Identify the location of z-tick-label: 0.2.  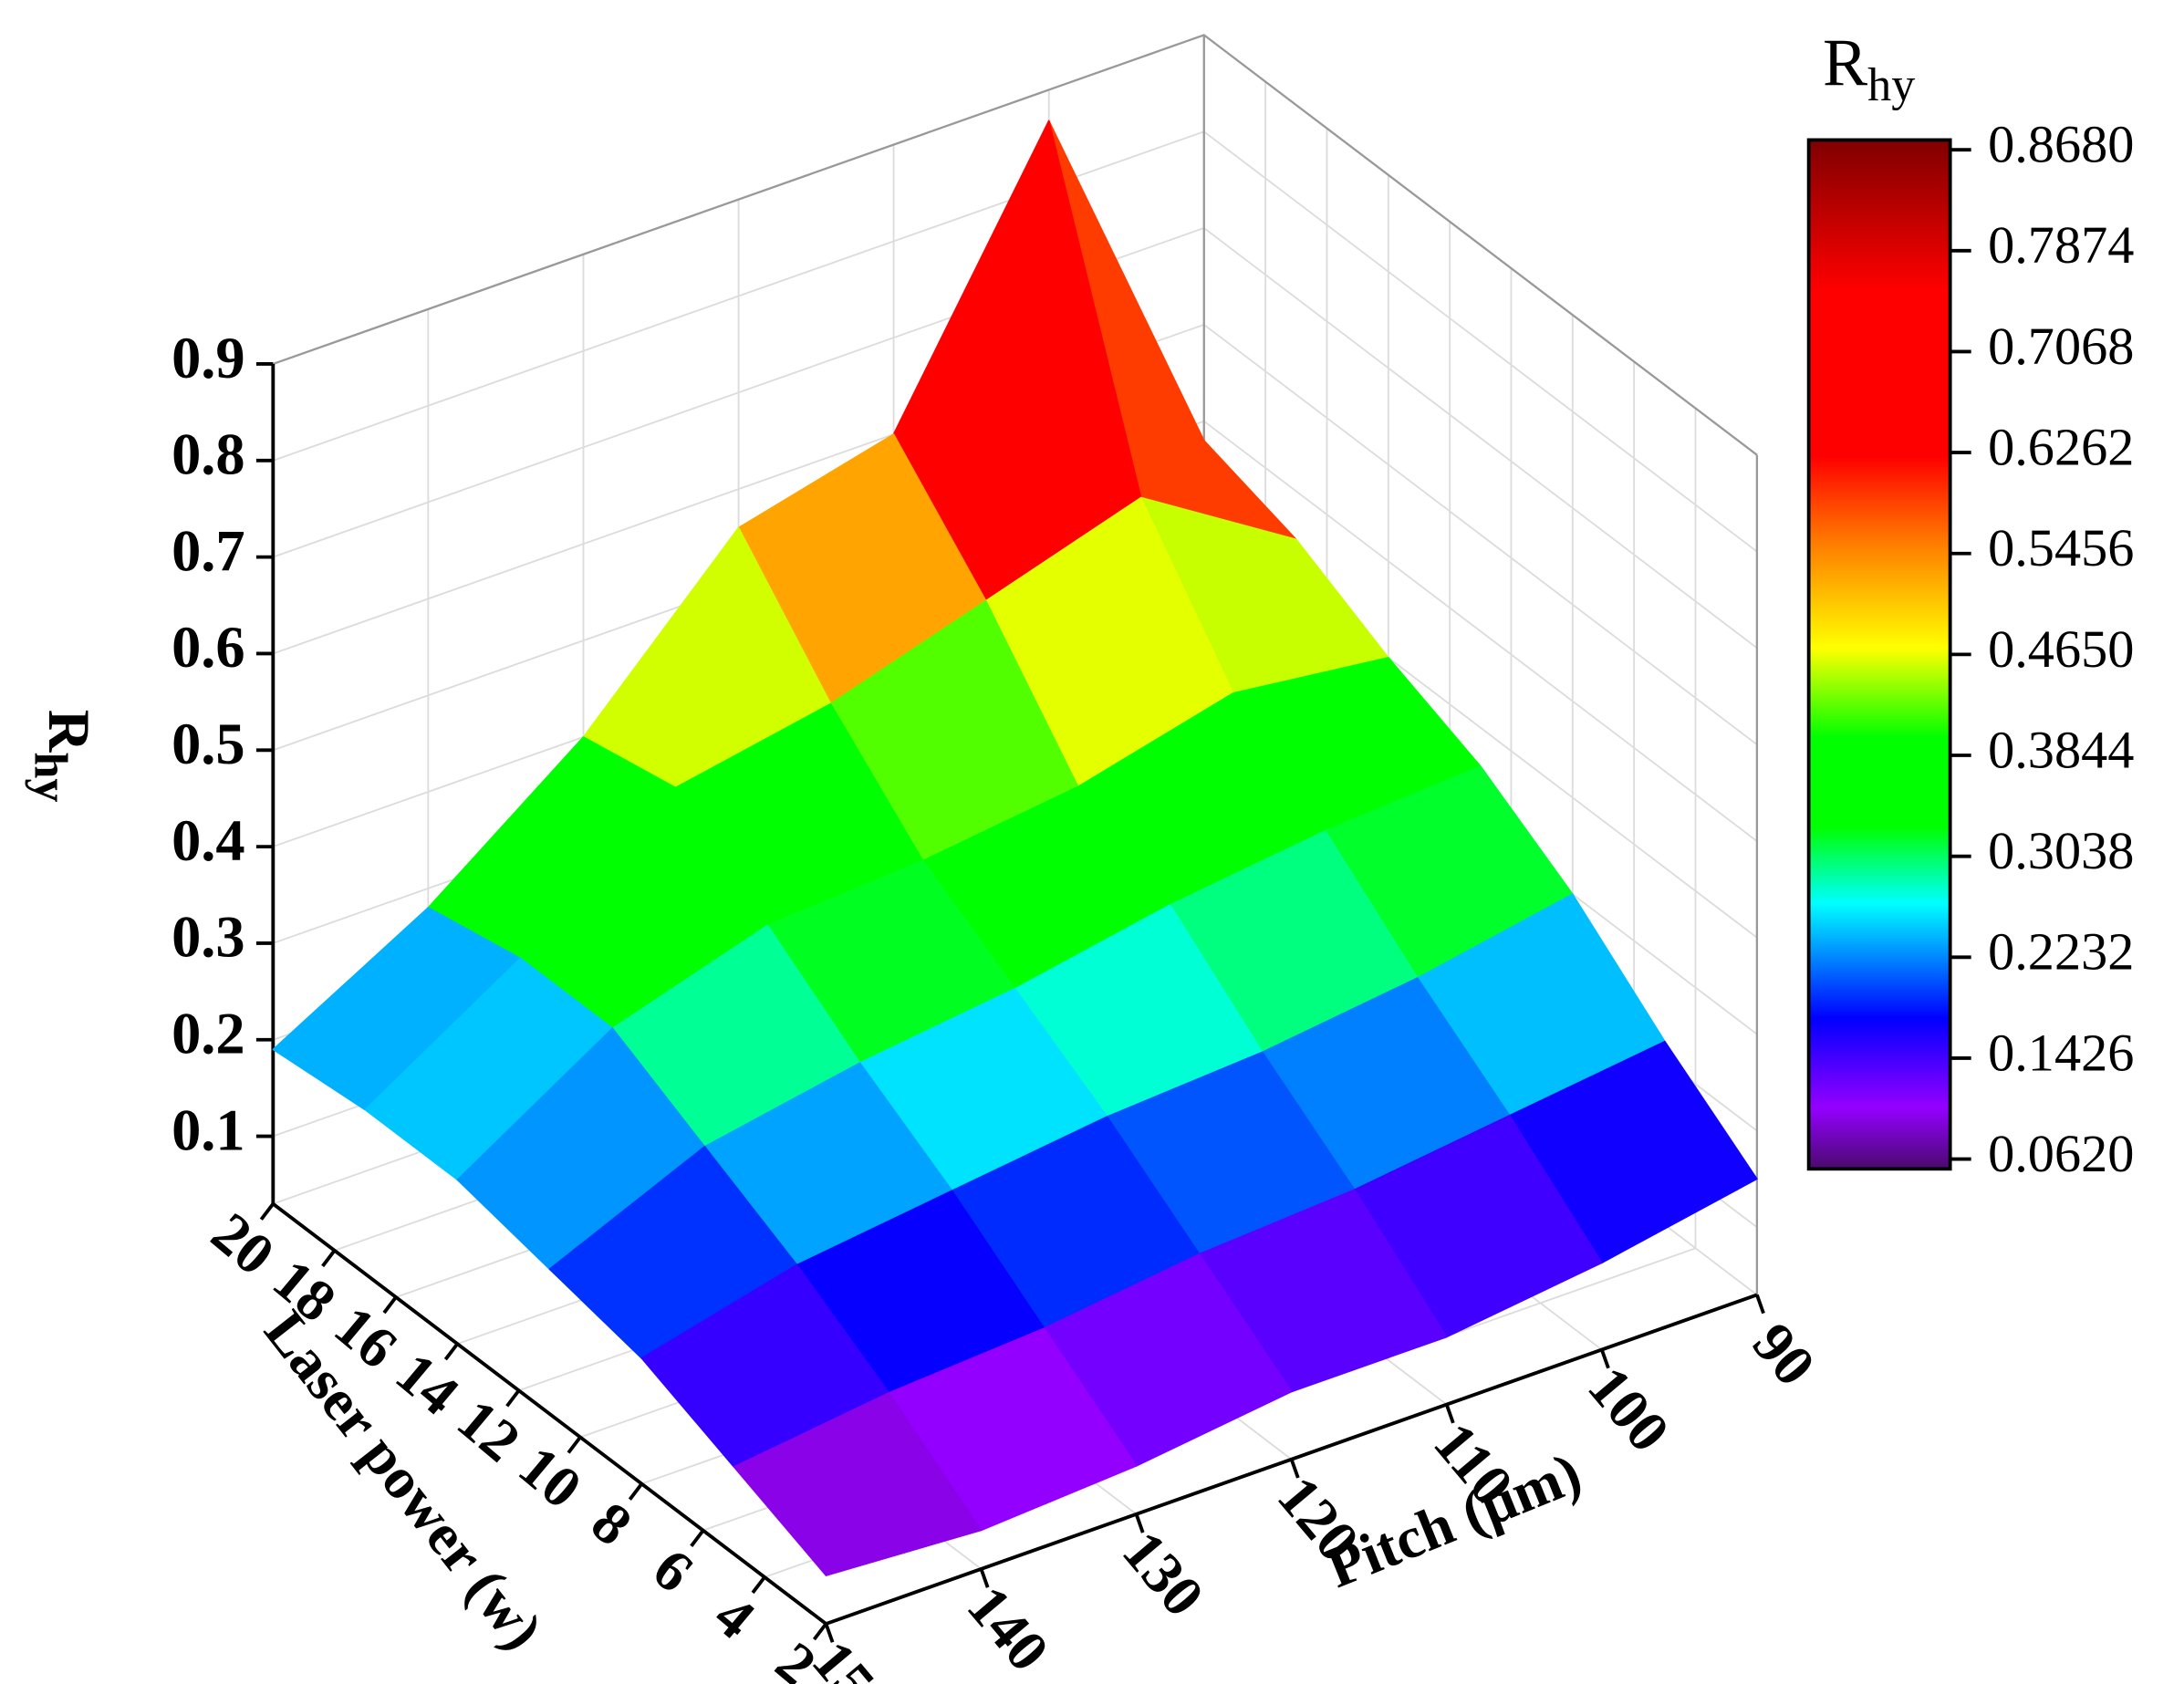
(208, 1034).